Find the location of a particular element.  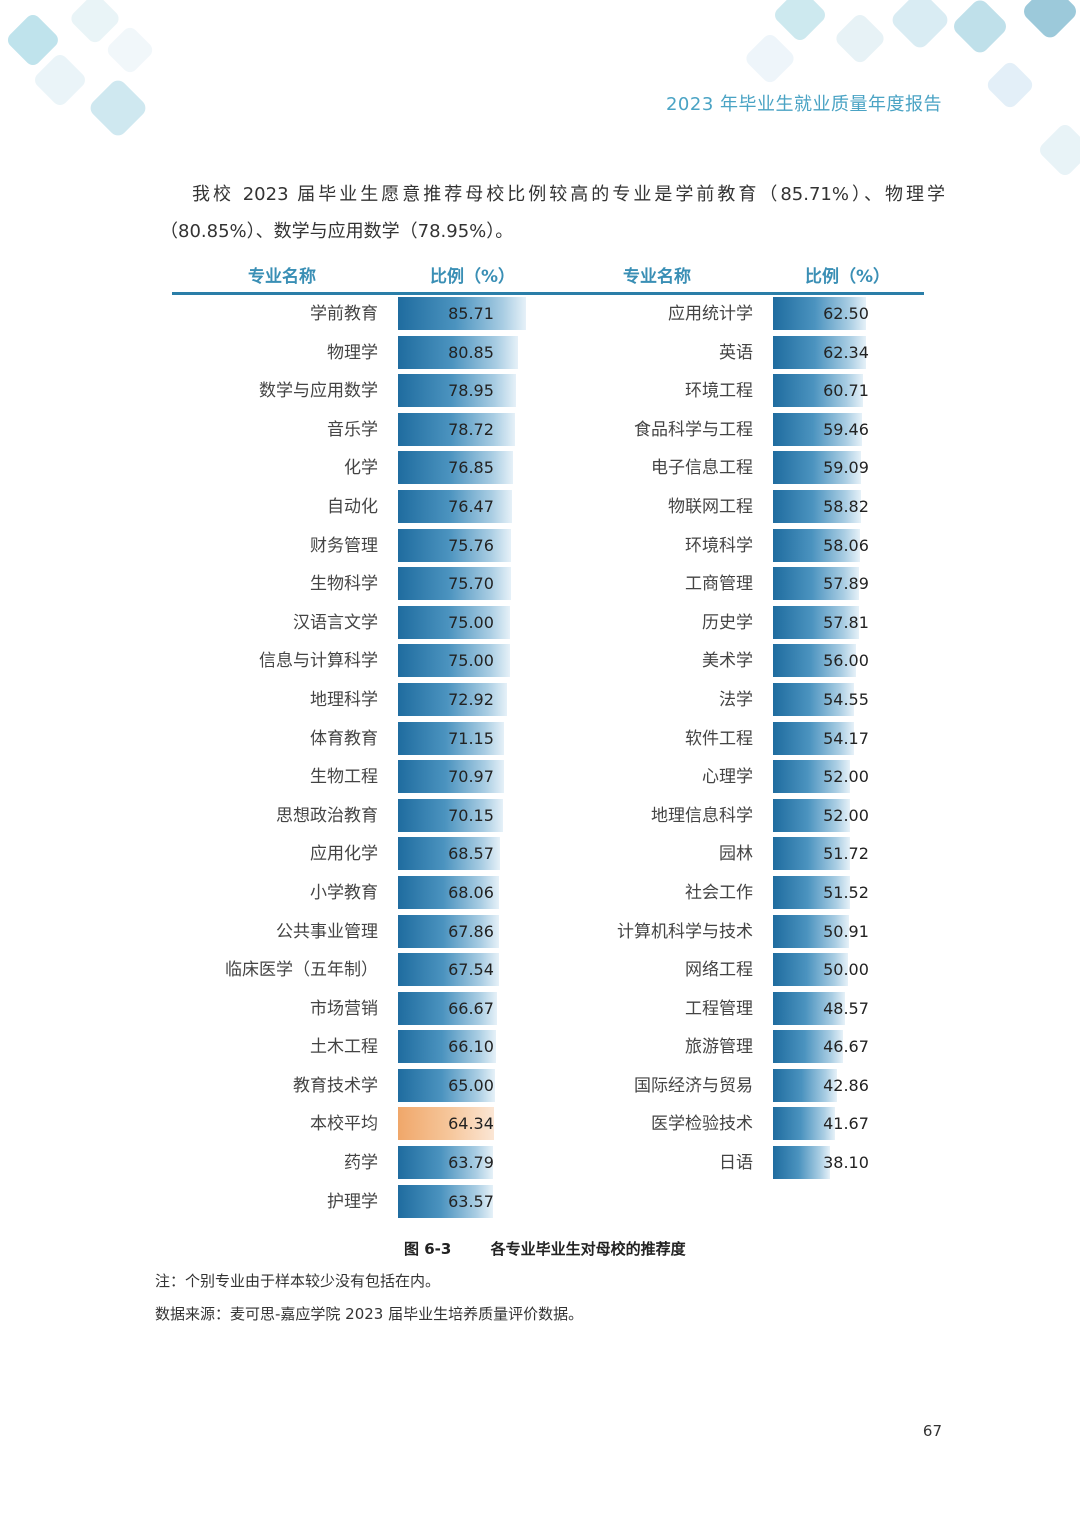

figure-caption: 图 6-3 各专业毕业生对母校的推荐度 is located at coordinates (545, 1248).